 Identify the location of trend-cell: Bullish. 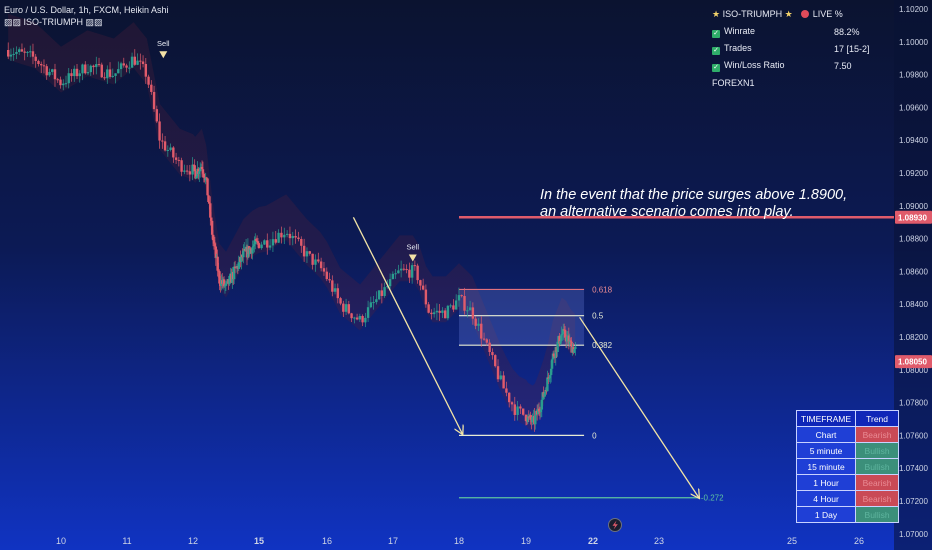
(877, 466).